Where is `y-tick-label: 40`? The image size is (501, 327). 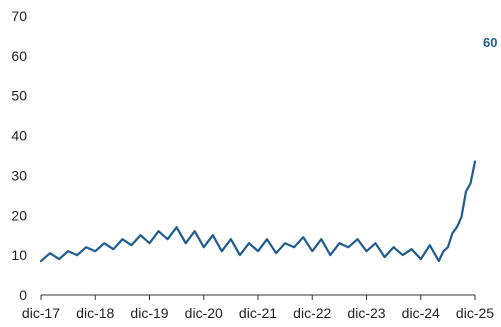
y-tick-label: 40 is located at coordinates (19, 136).